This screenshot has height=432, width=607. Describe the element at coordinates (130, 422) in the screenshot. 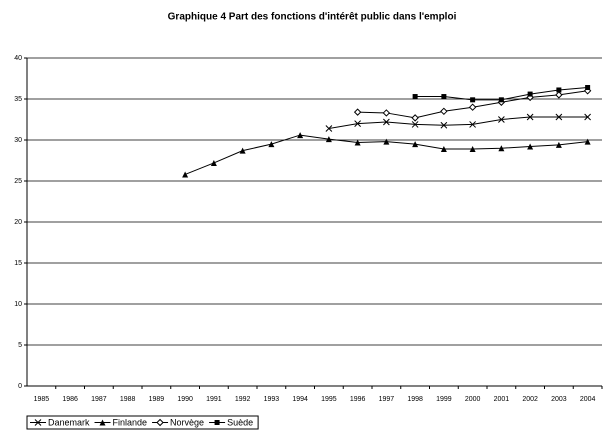

I see `legend-label: Finlande` at that location.